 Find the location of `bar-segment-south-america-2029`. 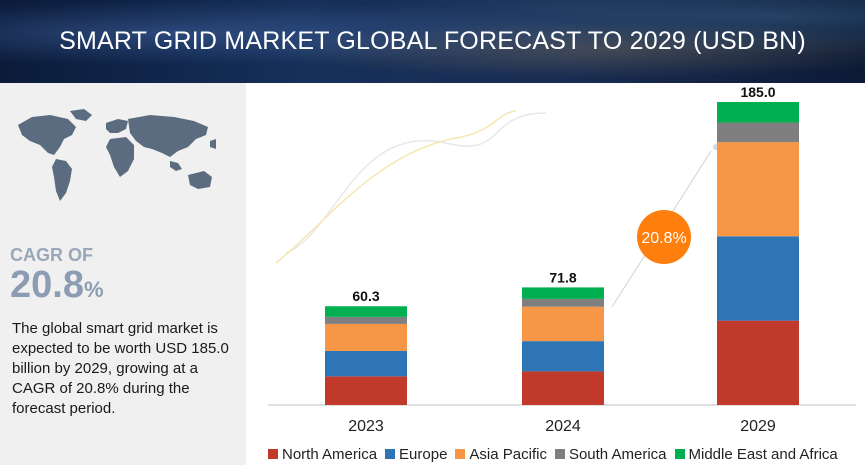

bar-segment-south-america-2029 is located at coordinates (758, 132).